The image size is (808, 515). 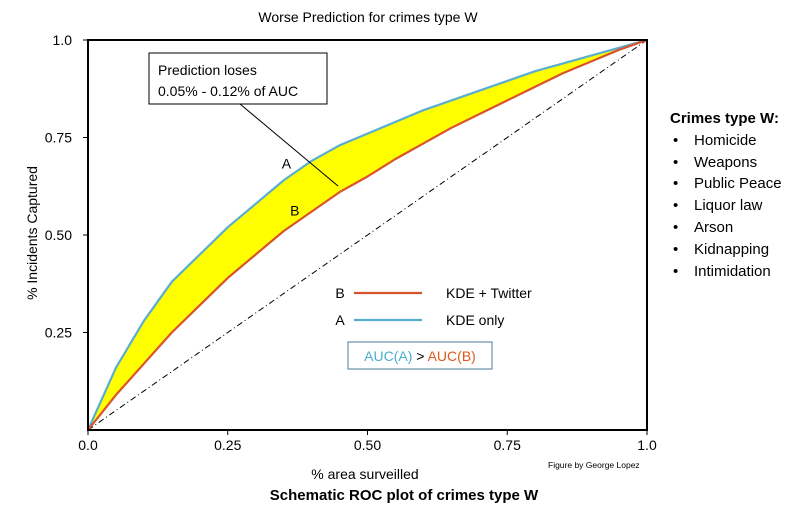 What do you see at coordinates (475, 320) in the screenshot?
I see `legend-label: KDE only` at bounding box center [475, 320].